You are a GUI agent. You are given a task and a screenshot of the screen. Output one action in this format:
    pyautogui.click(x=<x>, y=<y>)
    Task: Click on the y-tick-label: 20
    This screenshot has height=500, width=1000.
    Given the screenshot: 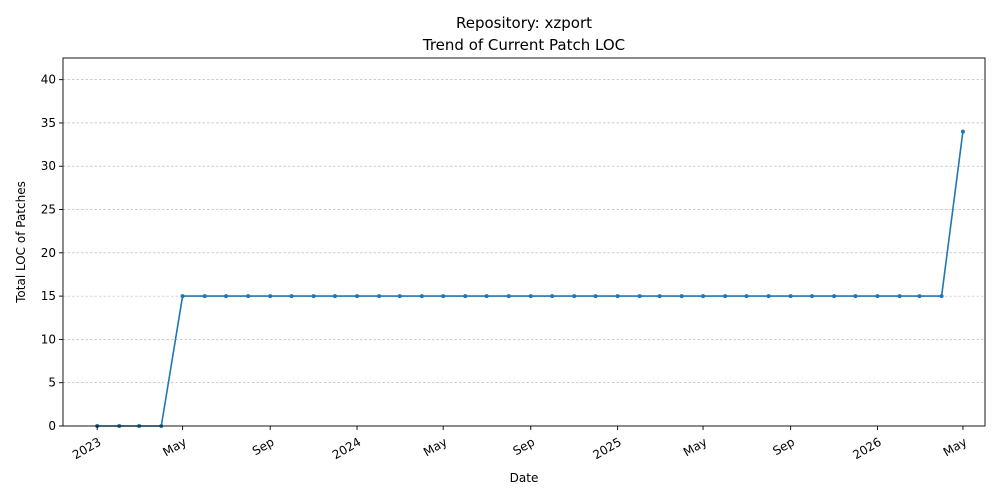 What is the action you would take?
    pyautogui.click(x=48, y=253)
    